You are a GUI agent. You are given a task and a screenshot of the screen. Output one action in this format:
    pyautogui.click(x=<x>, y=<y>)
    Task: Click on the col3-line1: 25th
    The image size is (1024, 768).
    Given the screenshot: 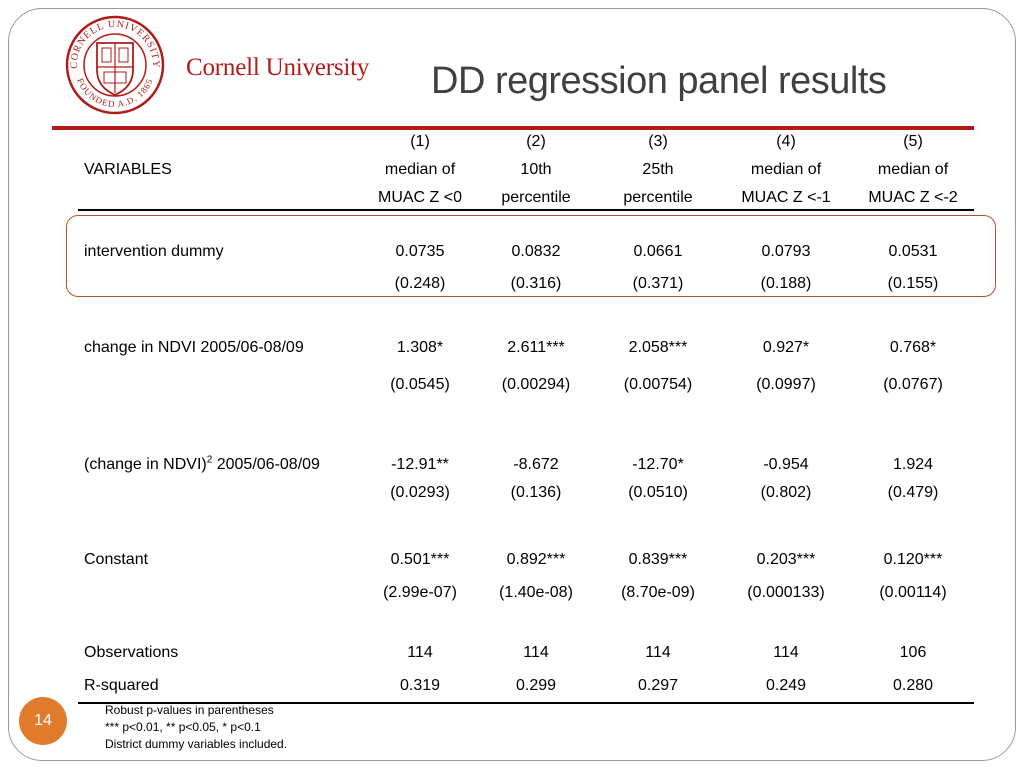 What is the action you would take?
    pyautogui.click(x=658, y=169)
    